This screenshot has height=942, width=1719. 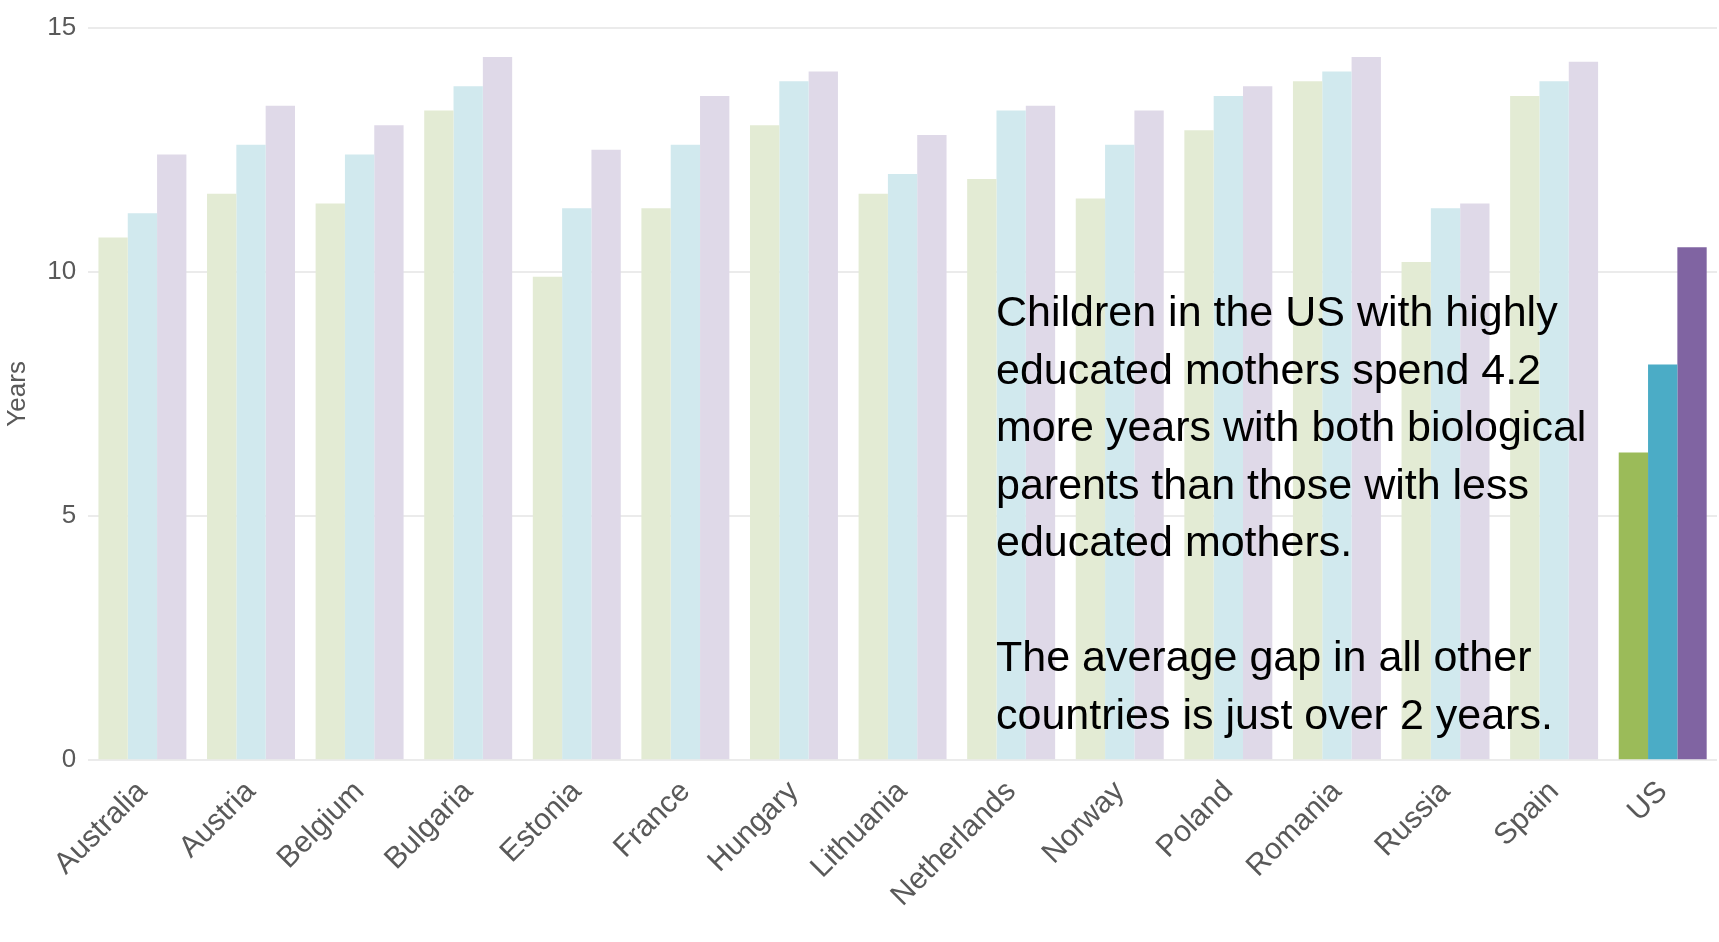 I want to click on y-axis-title: Years, so click(x=15, y=394).